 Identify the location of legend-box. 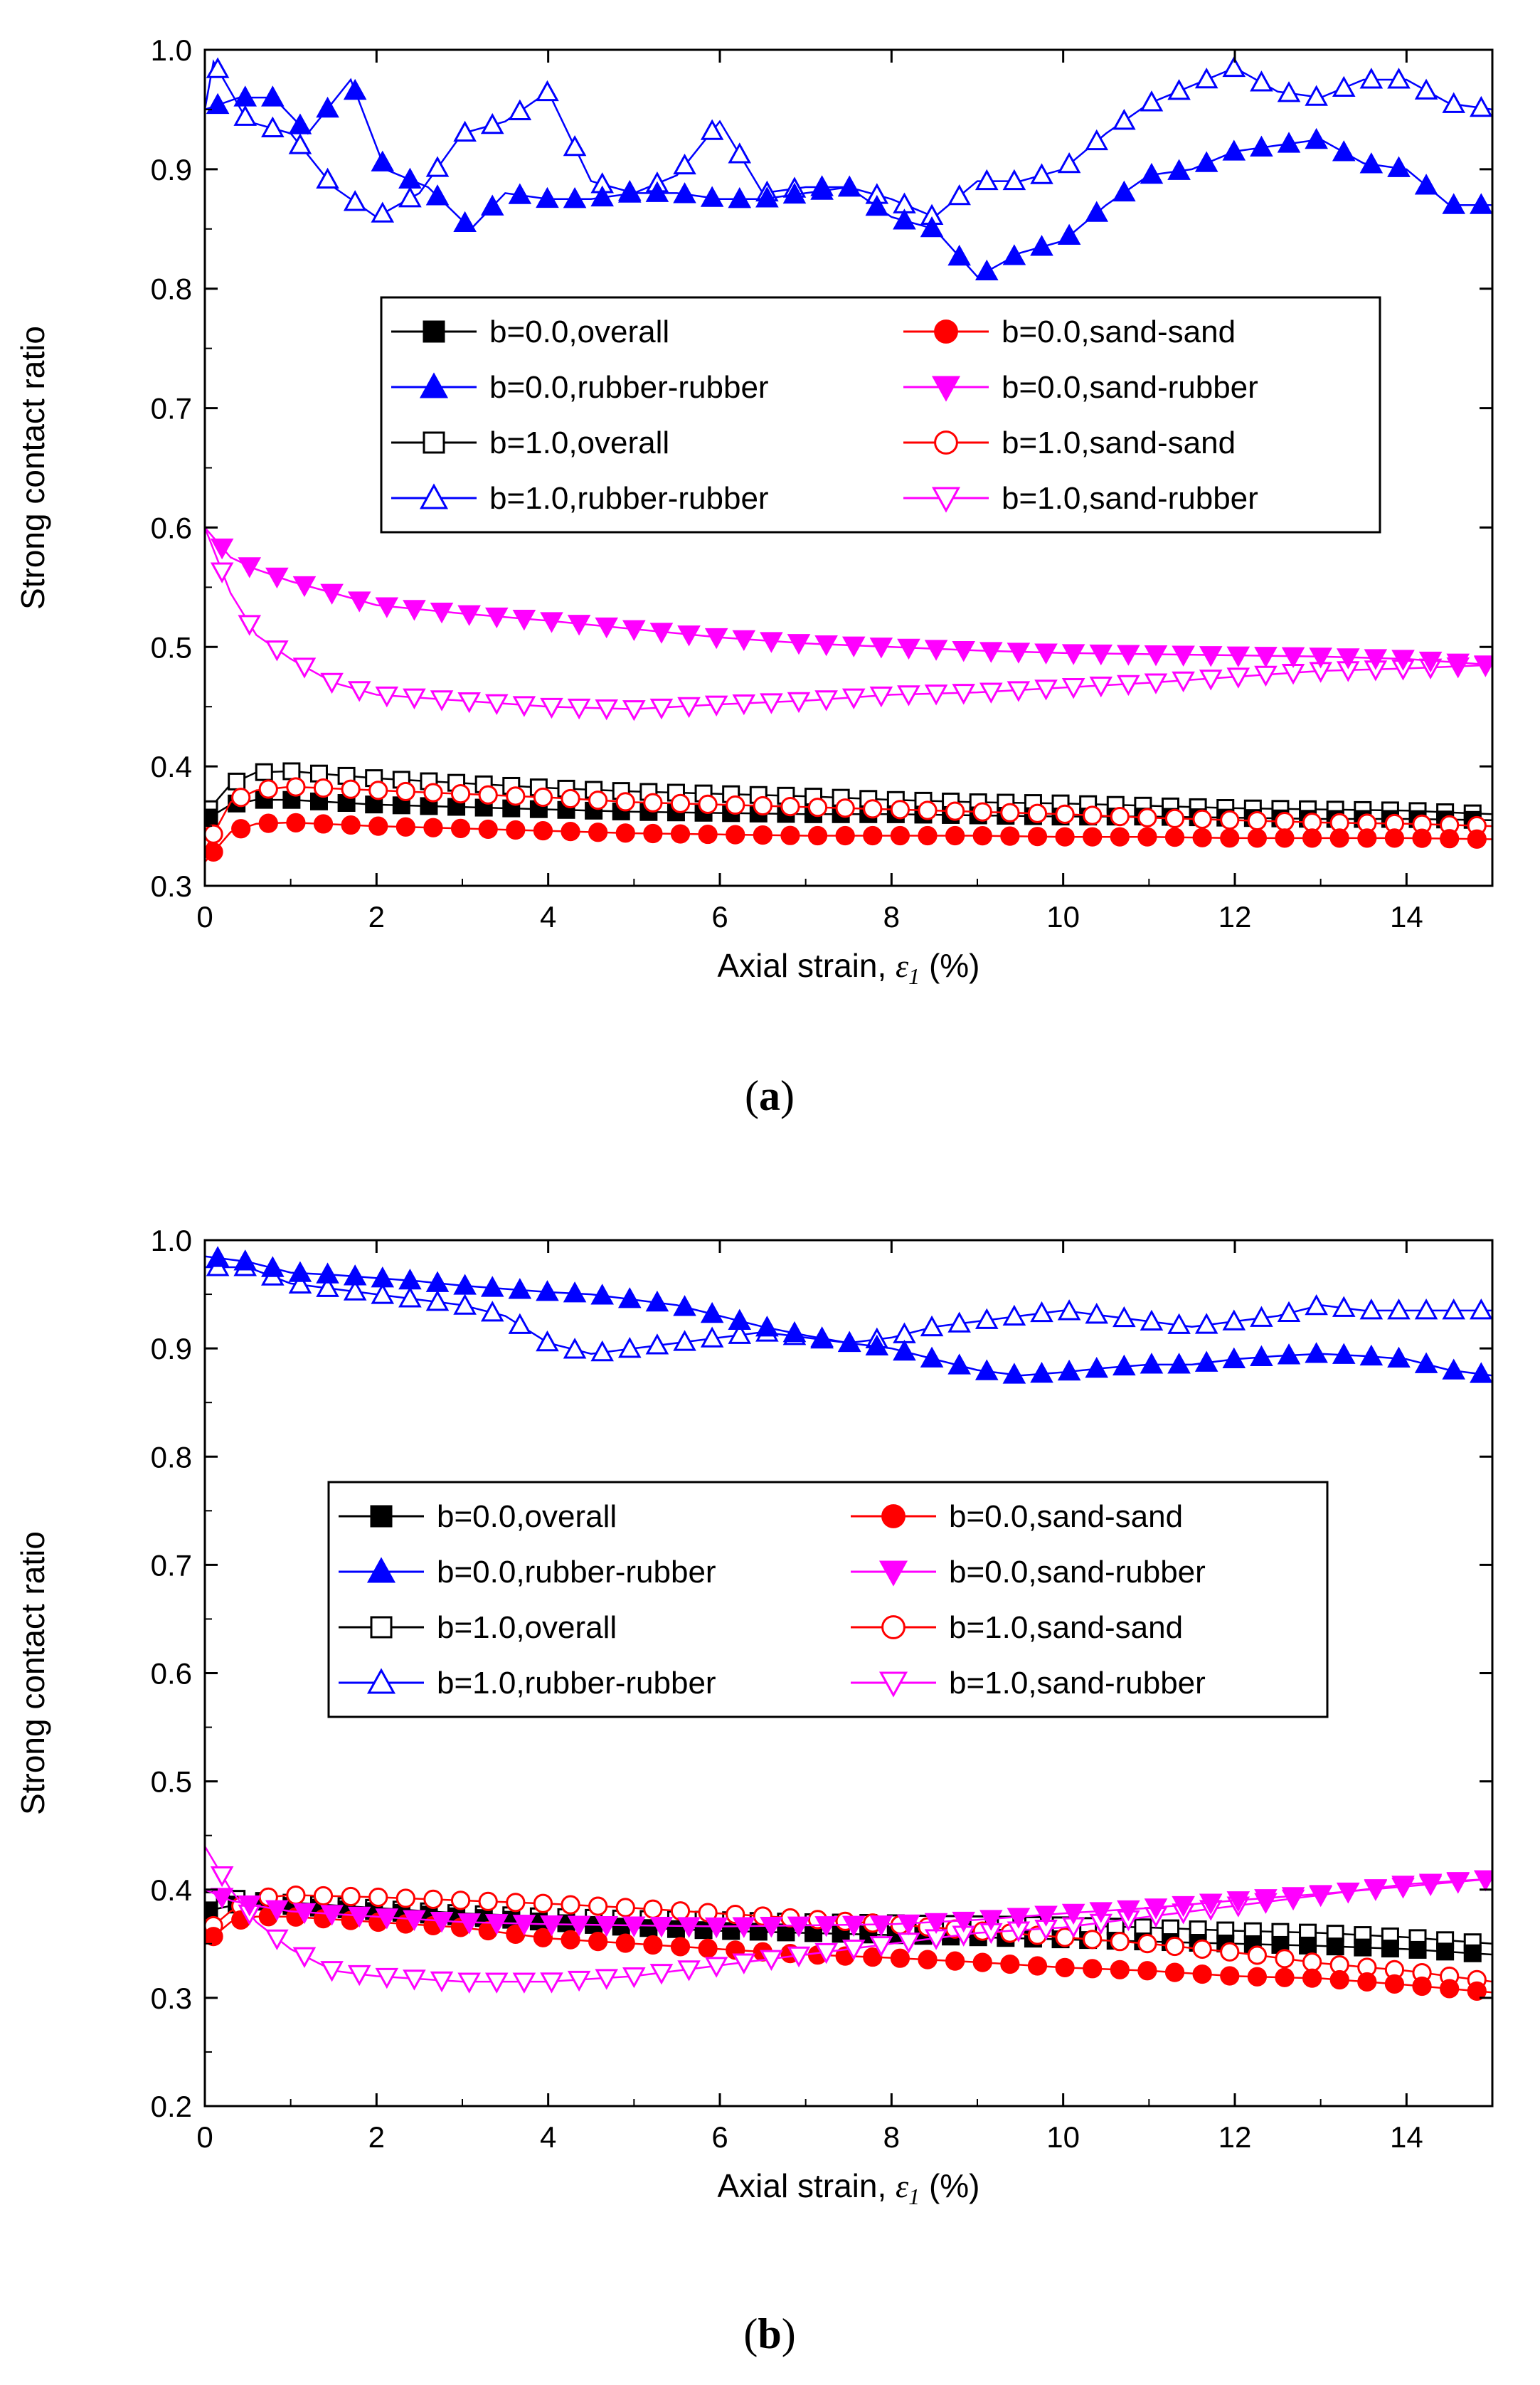
(881, 415).